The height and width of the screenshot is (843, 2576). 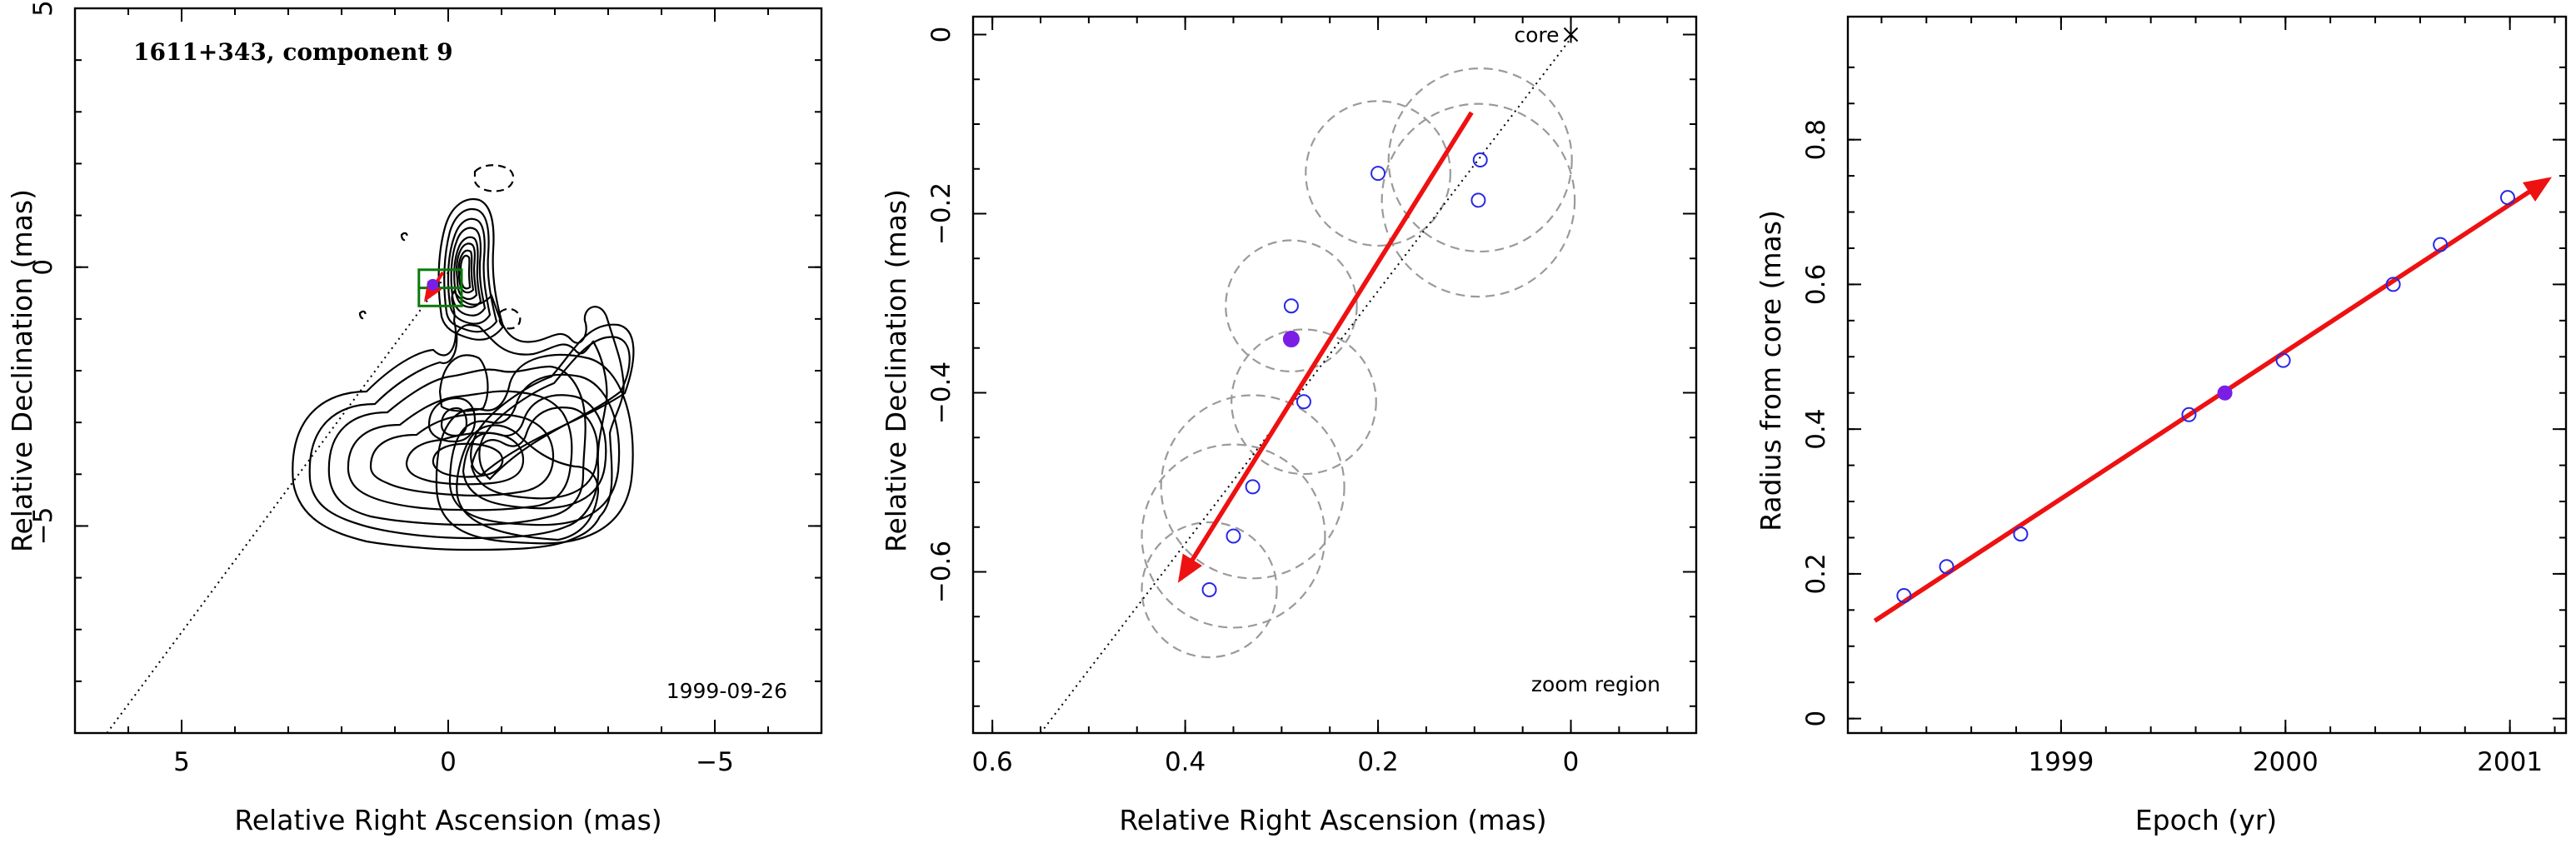 I want to click on core-label: core, so click(x=1536, y=35).